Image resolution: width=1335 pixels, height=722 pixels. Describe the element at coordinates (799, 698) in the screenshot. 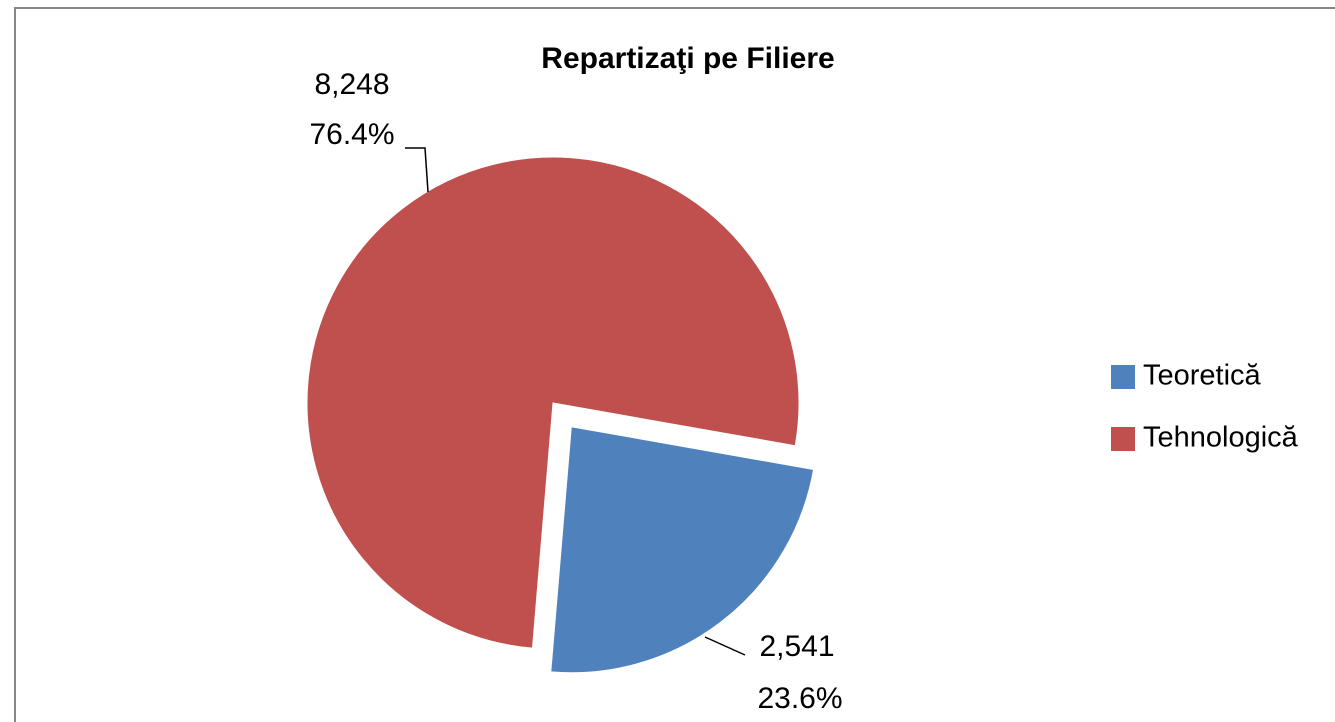

I see `data-label: 23.6%` at that location.